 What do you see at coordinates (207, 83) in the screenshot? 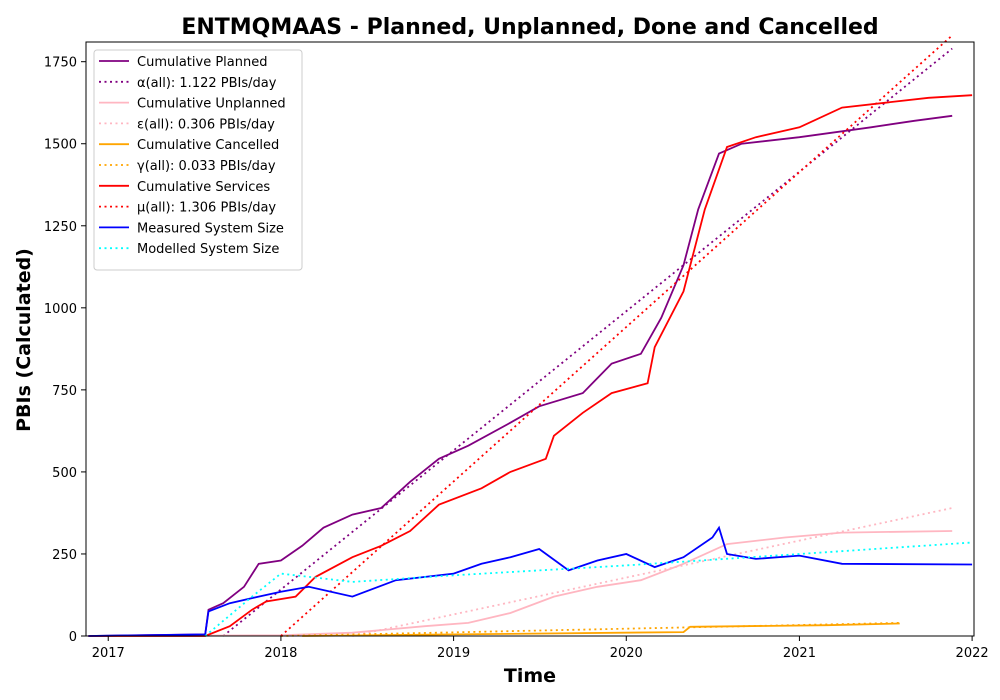
I see `legend-label-2: α(all): 1.122 PBIs/day` at bounding box center [207, 83].